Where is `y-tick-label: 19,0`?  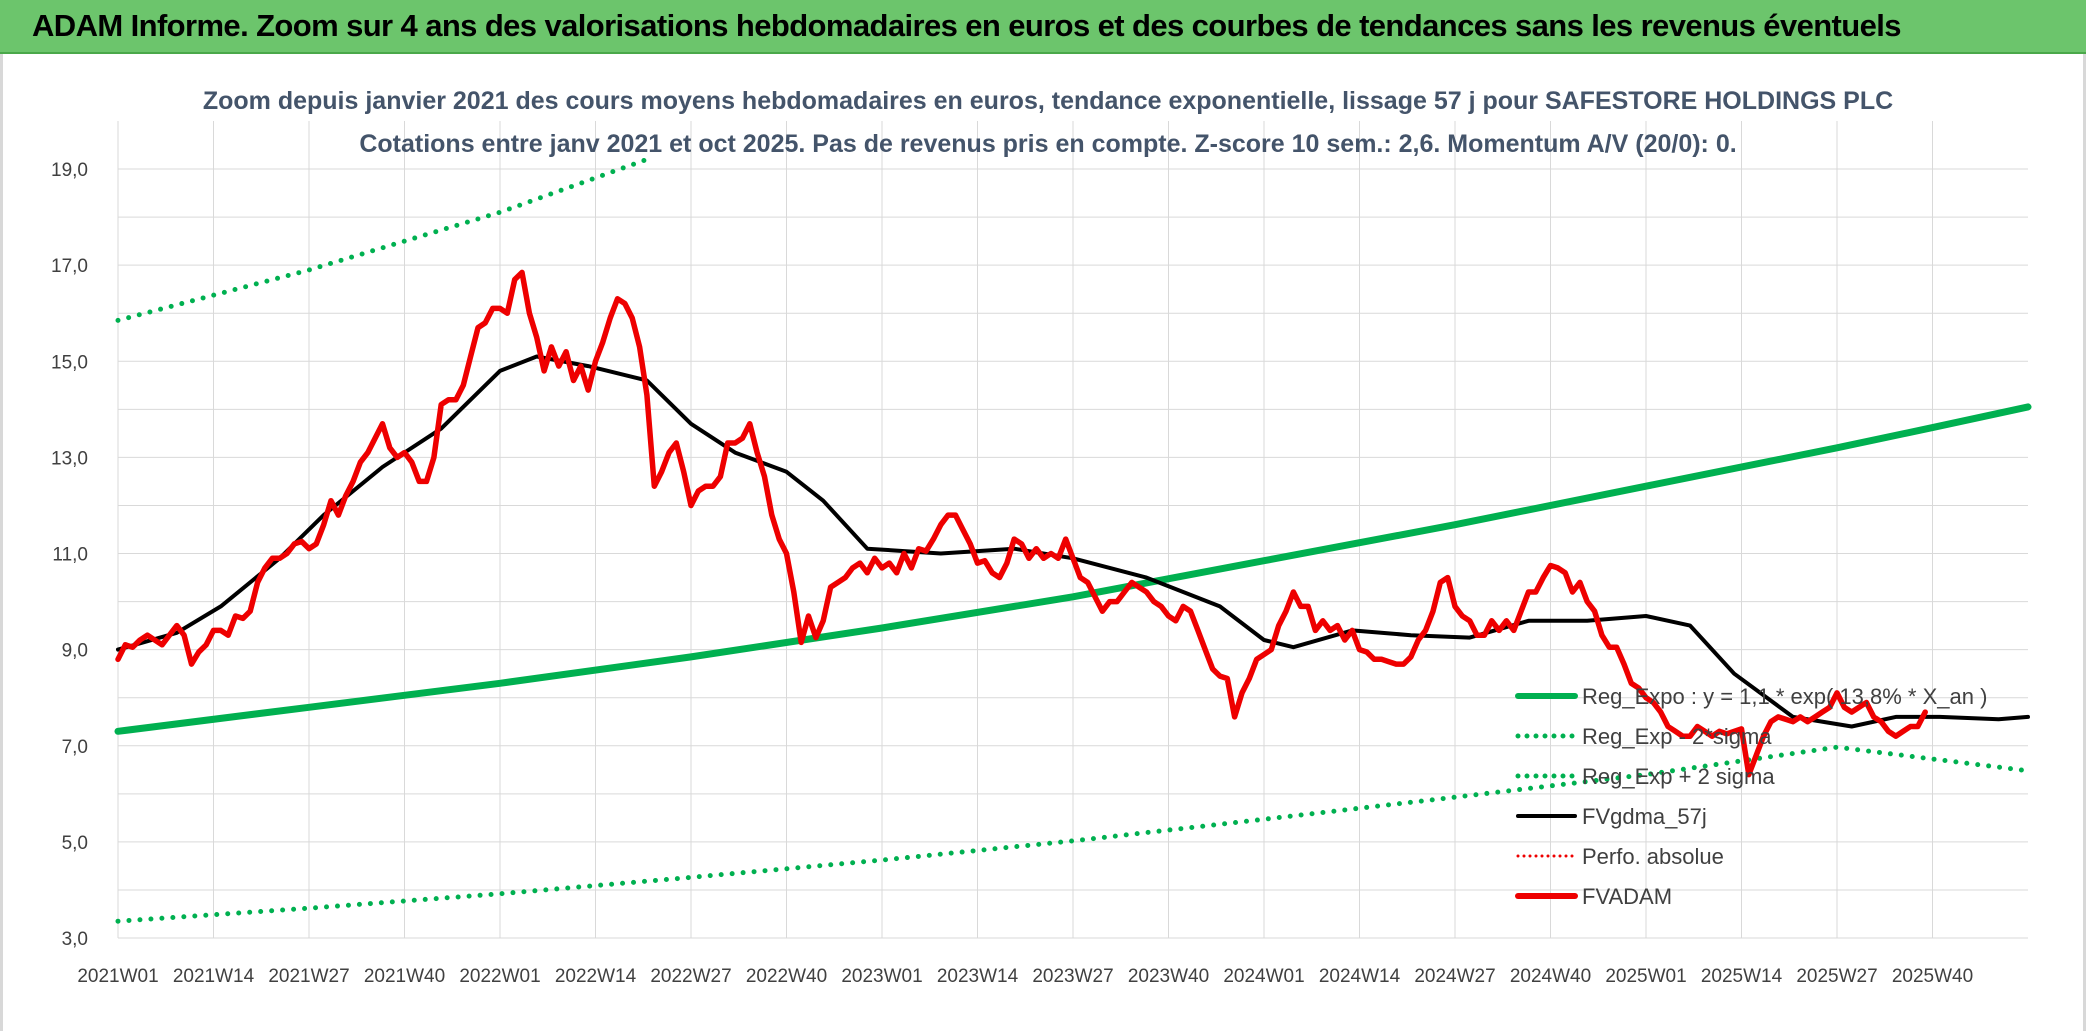
y-tick-label: 19,0 is located at coordinates (69, 170).